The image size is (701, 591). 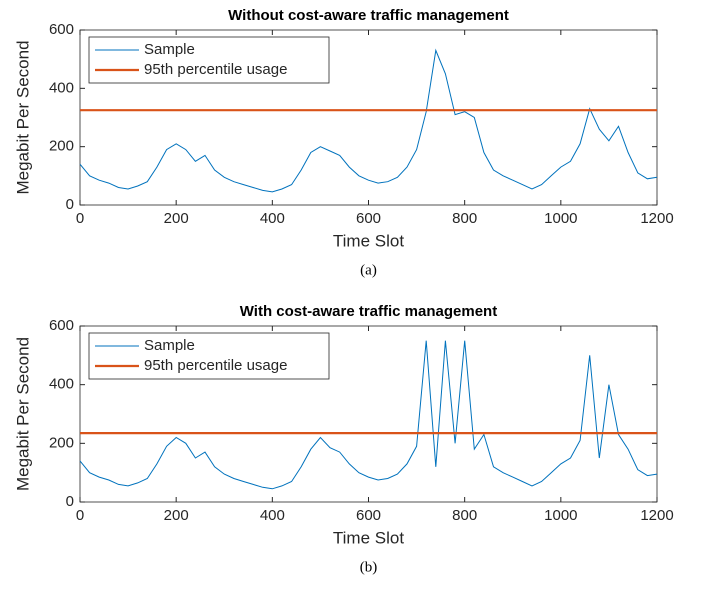 What do you see at coordinates (369, 567) in the screenshot?
I see `caption: (b)` at bounding box center [369, 567].